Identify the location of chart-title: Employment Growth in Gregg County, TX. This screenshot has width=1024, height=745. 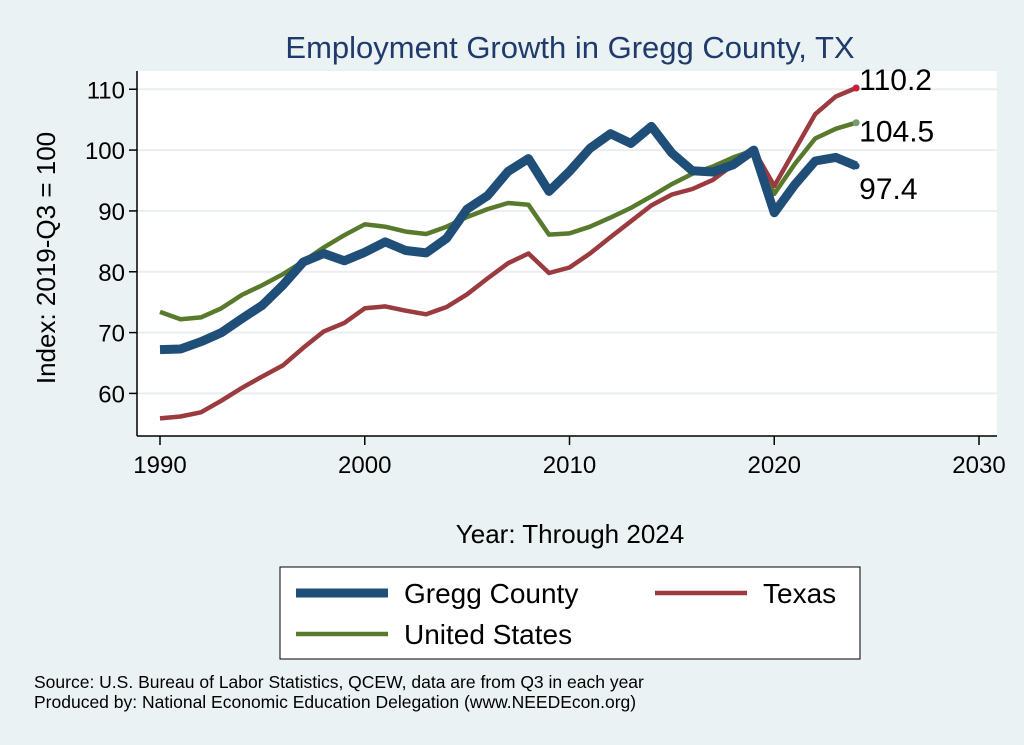
(569, 47).